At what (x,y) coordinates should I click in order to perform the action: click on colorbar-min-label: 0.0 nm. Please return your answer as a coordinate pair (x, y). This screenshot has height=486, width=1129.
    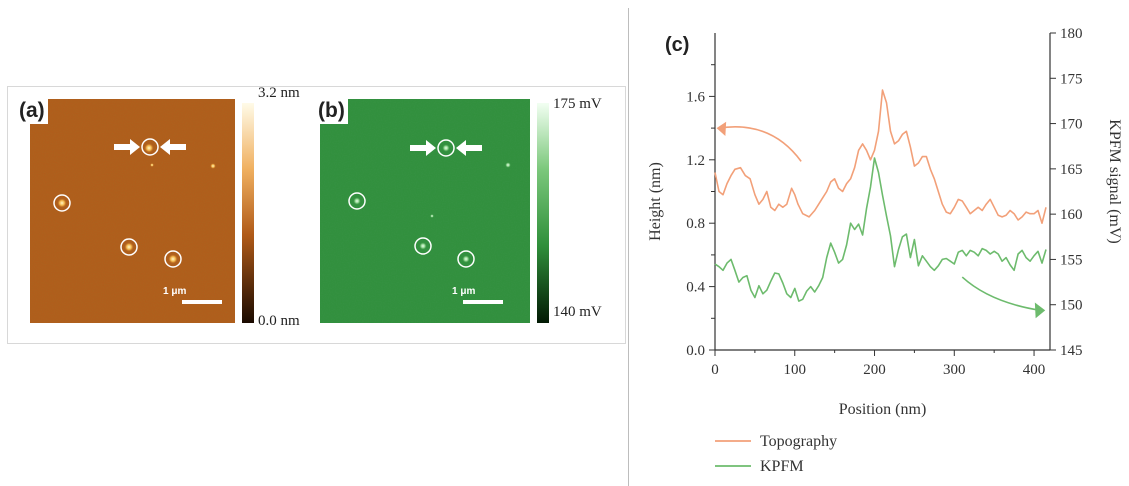
    Looking at the image, I should click on (279, 321).